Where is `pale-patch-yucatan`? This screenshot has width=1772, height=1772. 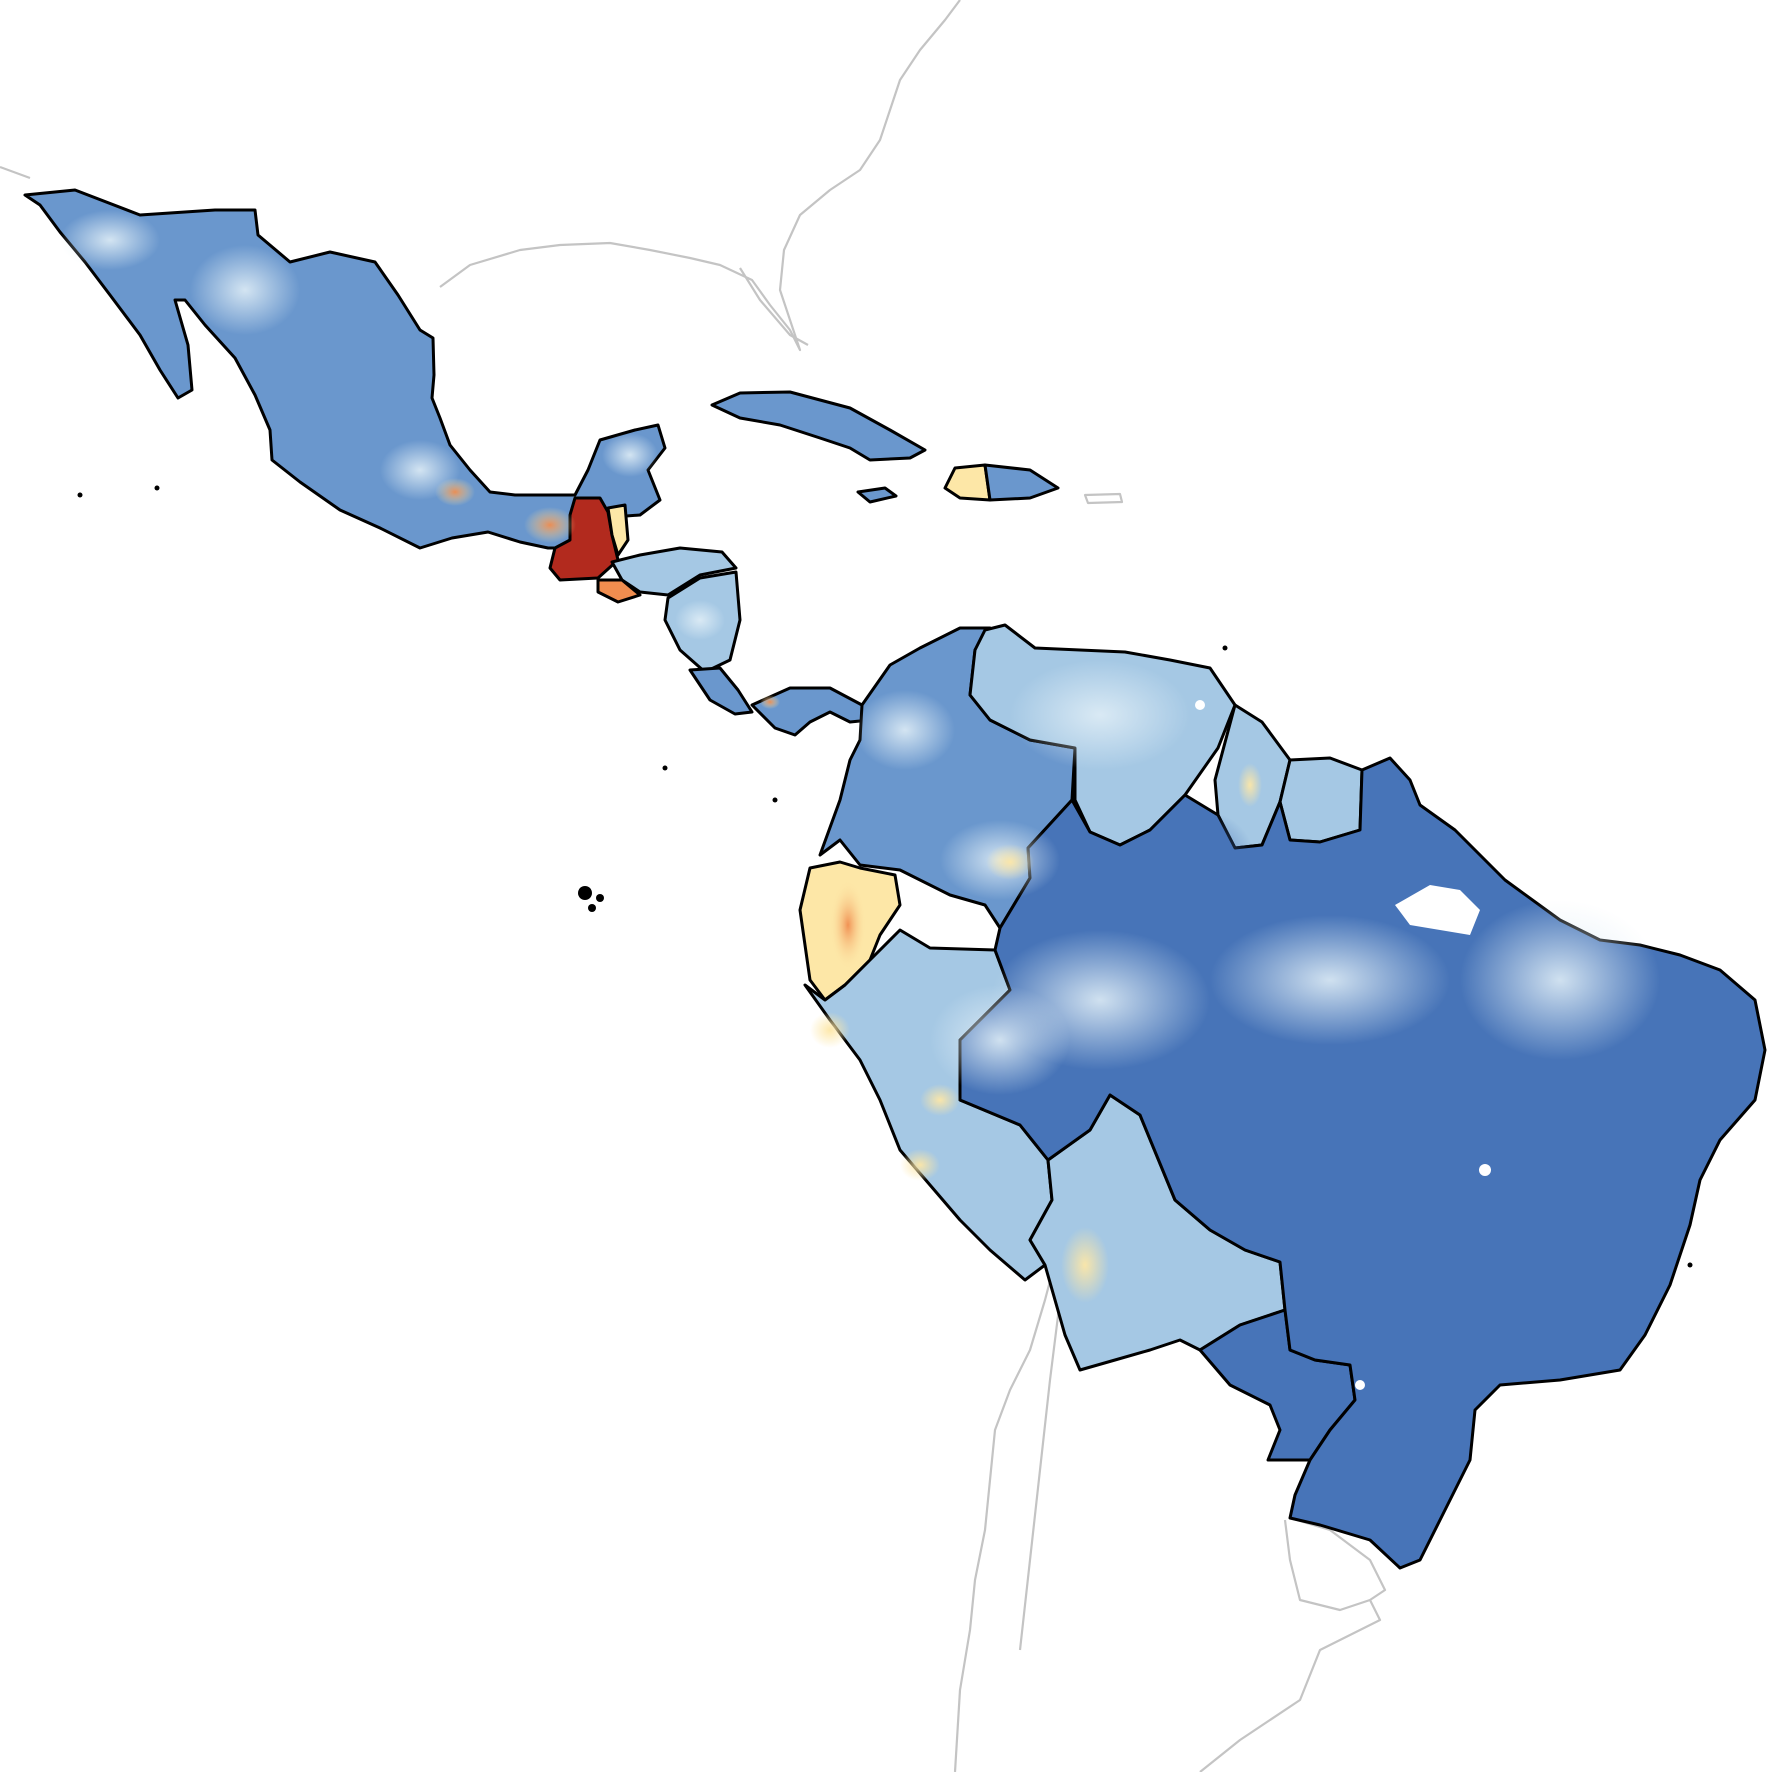 pale-patch-yucatan is located at coordinates (630, 455).